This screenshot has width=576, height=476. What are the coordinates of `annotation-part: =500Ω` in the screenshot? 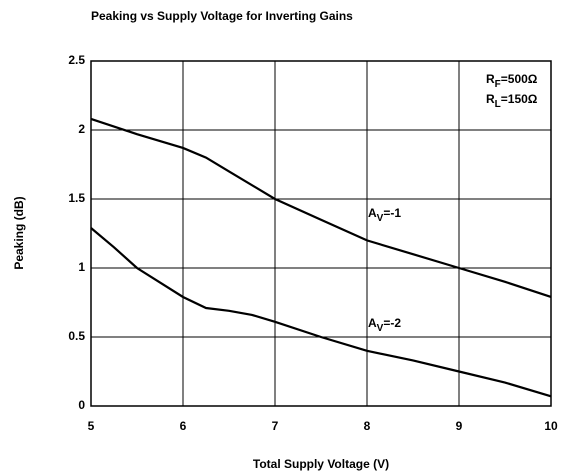 It's located at (519, 79).